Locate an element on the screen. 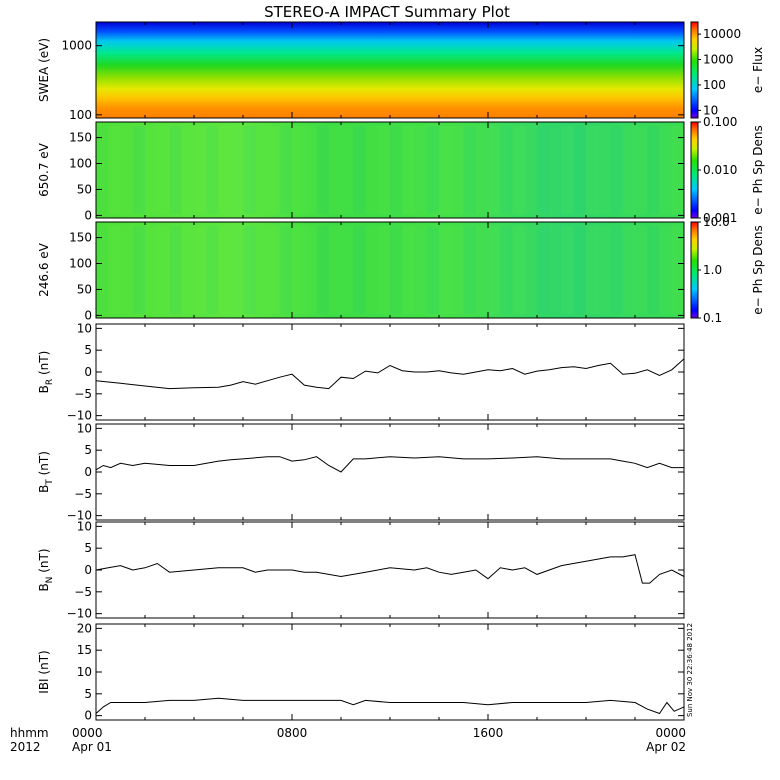 This screenshot has width=780, height=780. timestamp: Sun Nov 30 22:36:48 2012 is located at coordinates (690, 670).